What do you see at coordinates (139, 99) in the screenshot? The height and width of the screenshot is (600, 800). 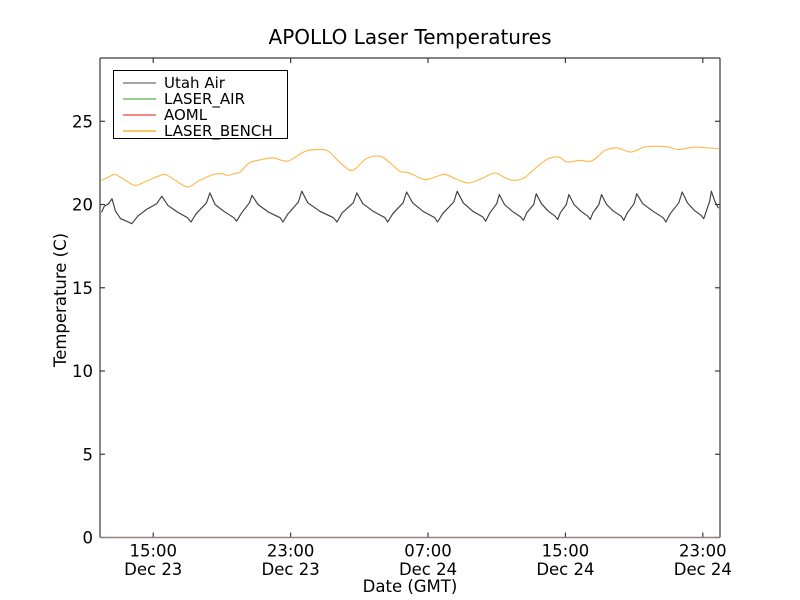 I see `legend-line-laser-air` at bounding box center [139, 99].